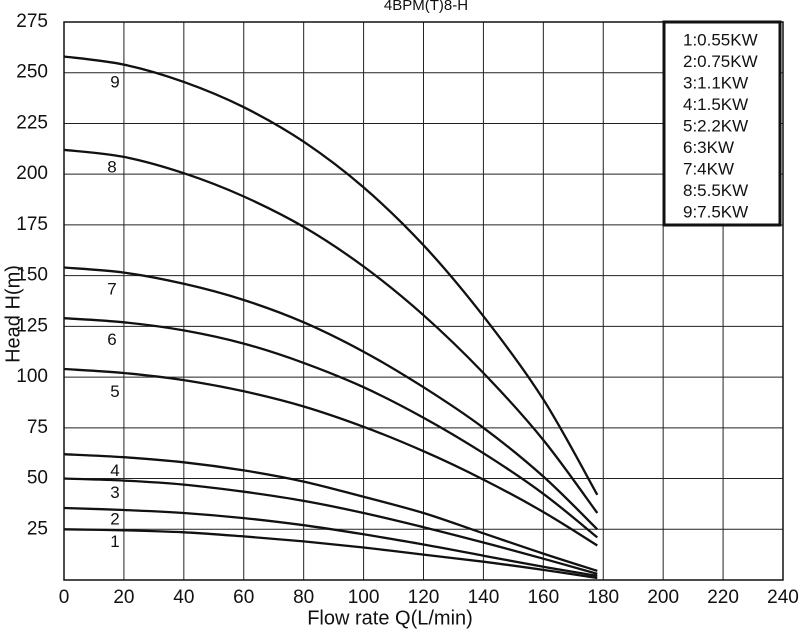 This screenshot has width=800, height=632. What do you see at coordinates (13, 314) in the screenshot?
I see `y-axis-label: Head H(m)` at bounding box center [13, 314].